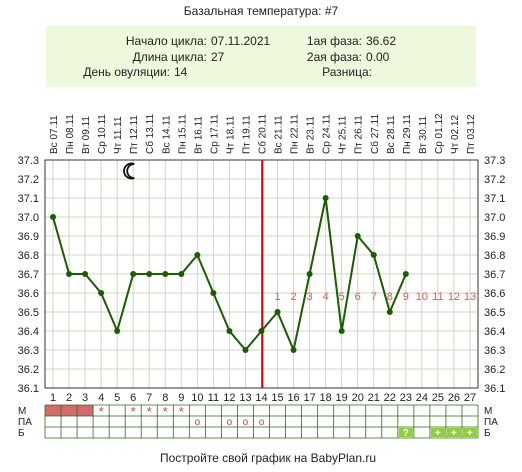  I want to click on date-label: Ср 10.11, so click(102, 134).